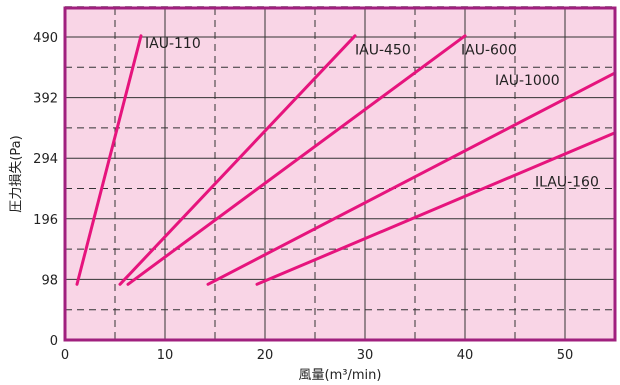 The height and width of the screenshot is (385, 620). Describe the element at coordinates (45, 99) in the screenshot. I see `y-tick-label: 392` at that location.